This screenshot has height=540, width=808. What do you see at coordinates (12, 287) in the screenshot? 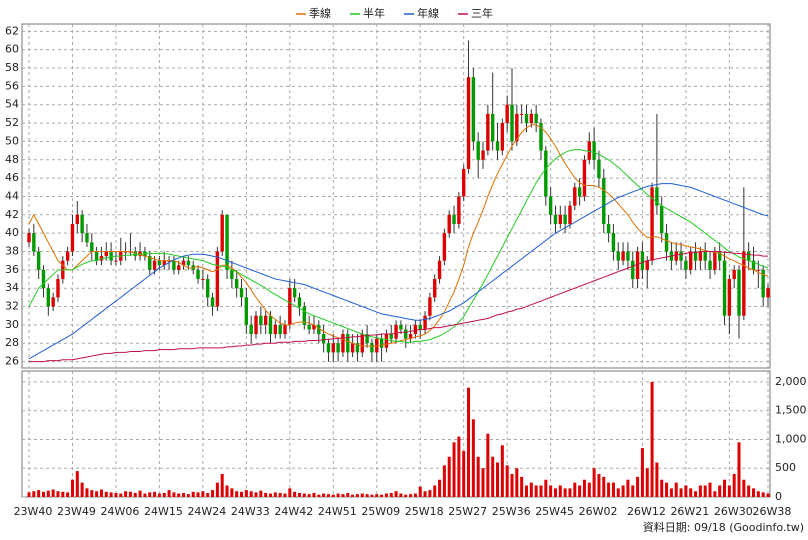
I see `y-tick-label: 34` at bounding box center [12, 287].